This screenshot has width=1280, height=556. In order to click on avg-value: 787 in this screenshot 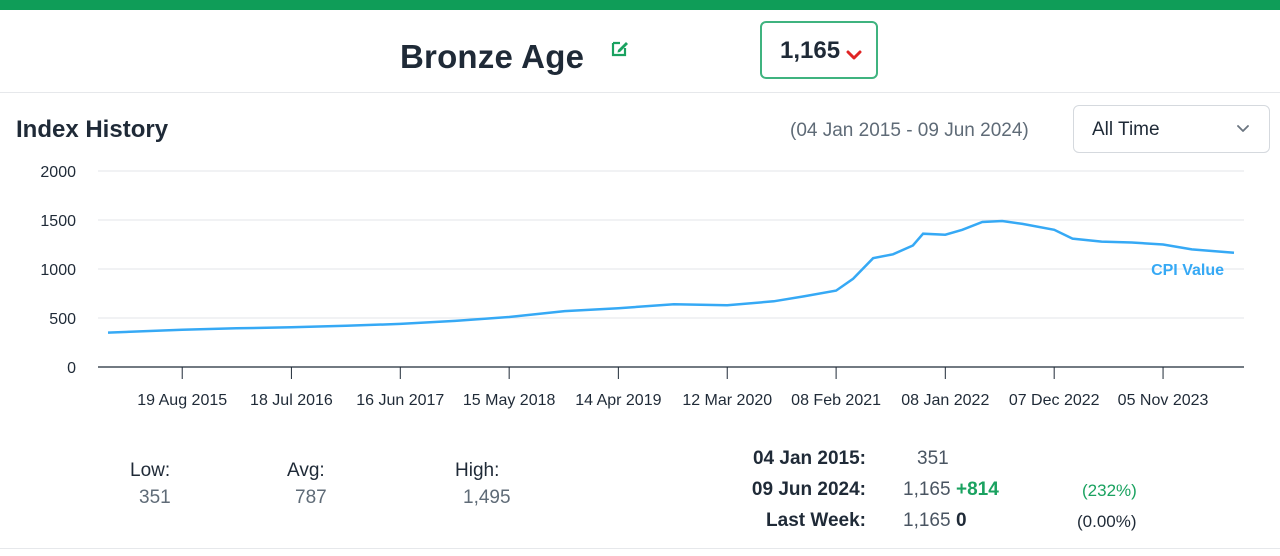, I will do `click(311, 497)`.